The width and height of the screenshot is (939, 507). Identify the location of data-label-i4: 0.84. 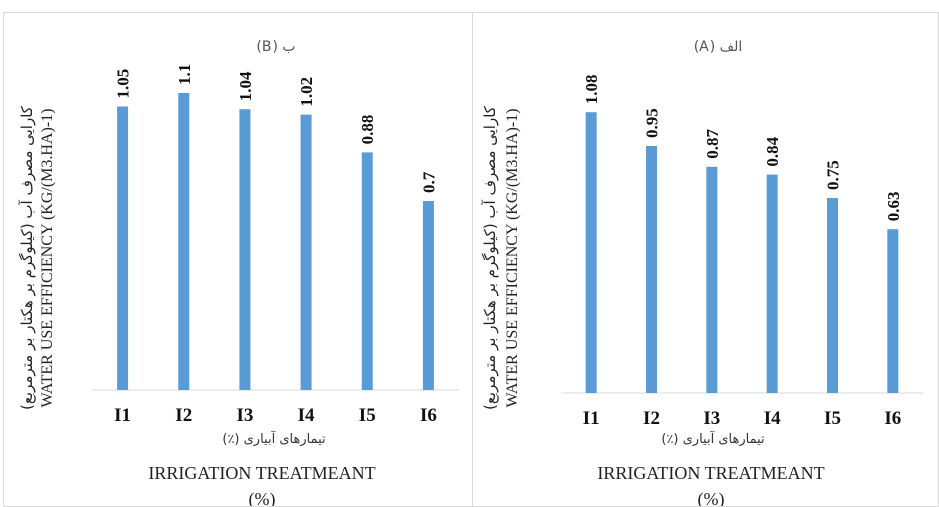
(772, 151).